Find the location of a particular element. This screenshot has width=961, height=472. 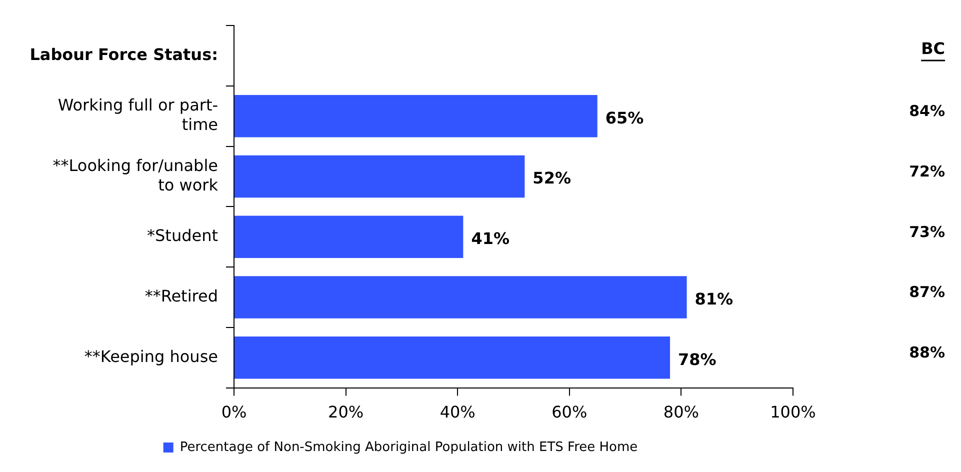

x-tick-label: 20% is located at coordinates (346, 412).